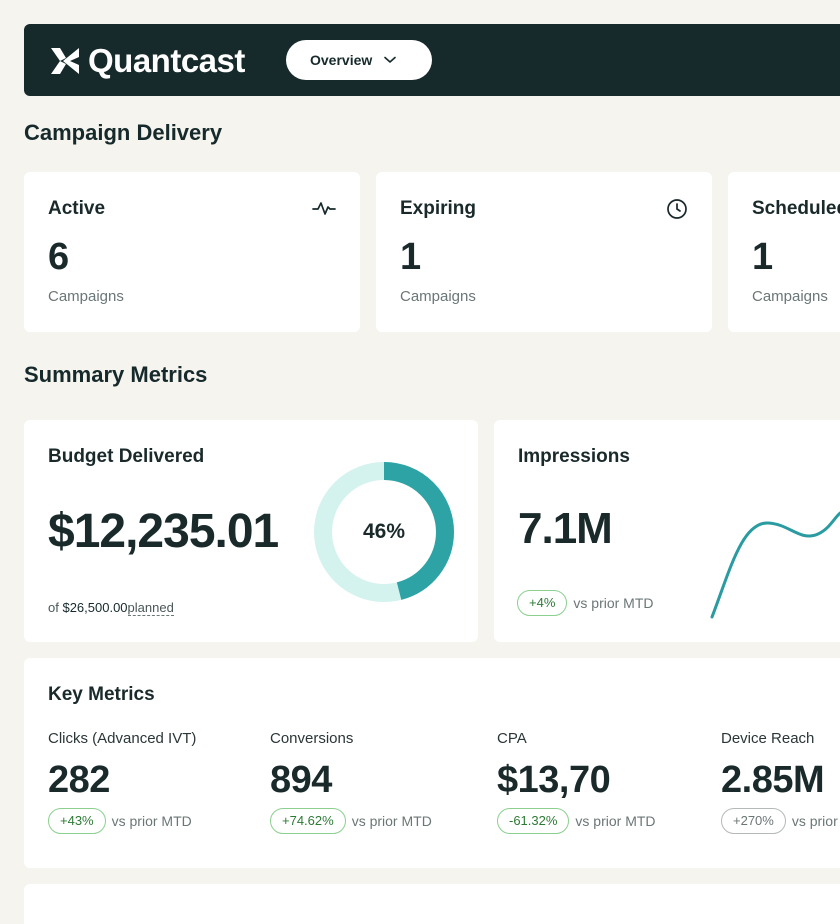 This screenshot has height=924, width=840. Describe the element at coordinates (126, 456) in the screenshot. I see `budget-title: Budget Delivered` at that location.